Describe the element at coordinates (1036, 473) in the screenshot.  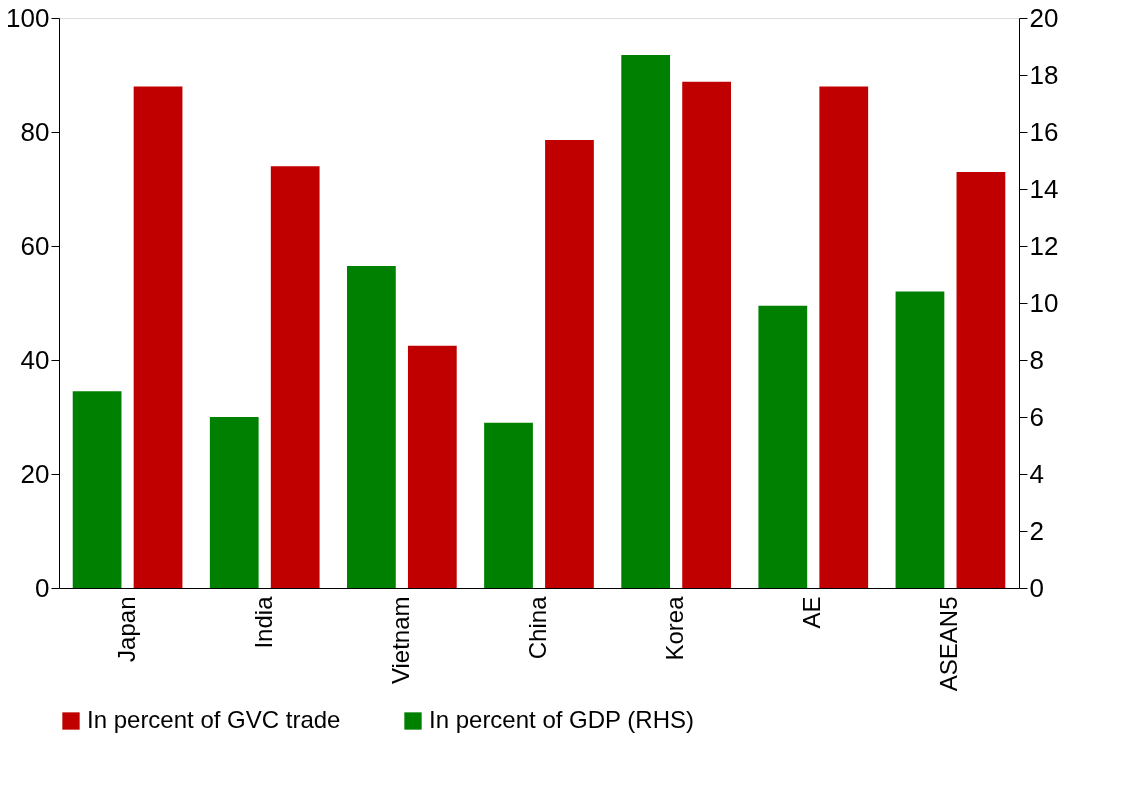
I see `y2-tick-label: 4` at that location.